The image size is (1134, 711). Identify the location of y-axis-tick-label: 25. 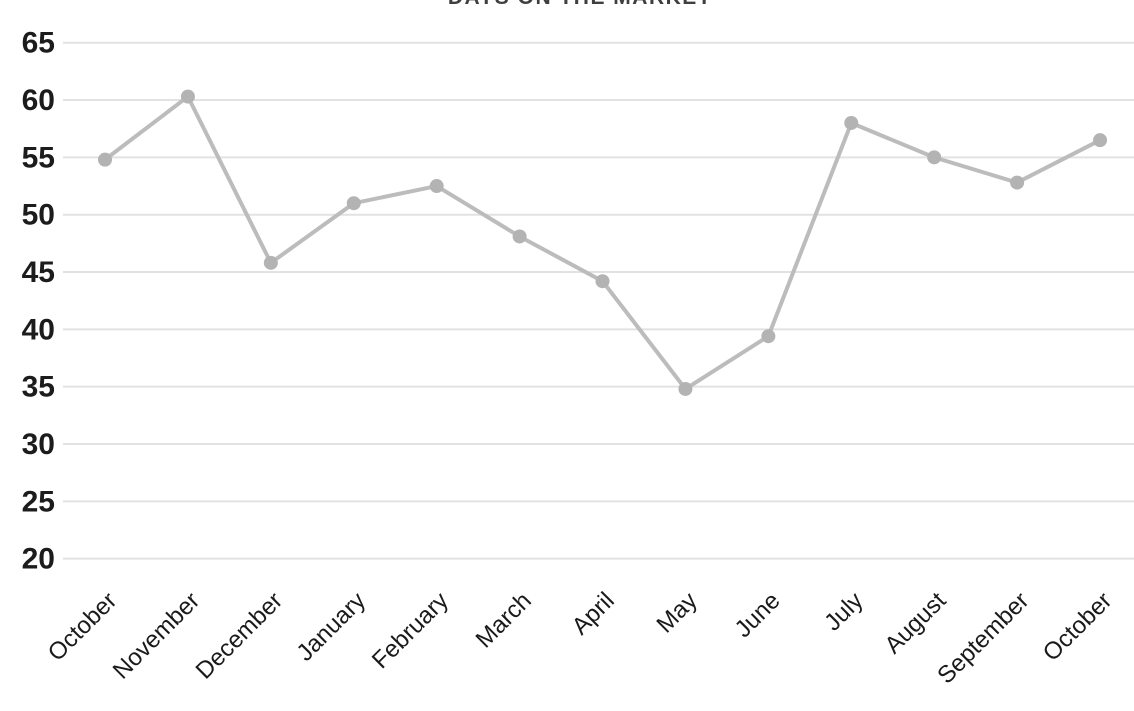
(38, 501).